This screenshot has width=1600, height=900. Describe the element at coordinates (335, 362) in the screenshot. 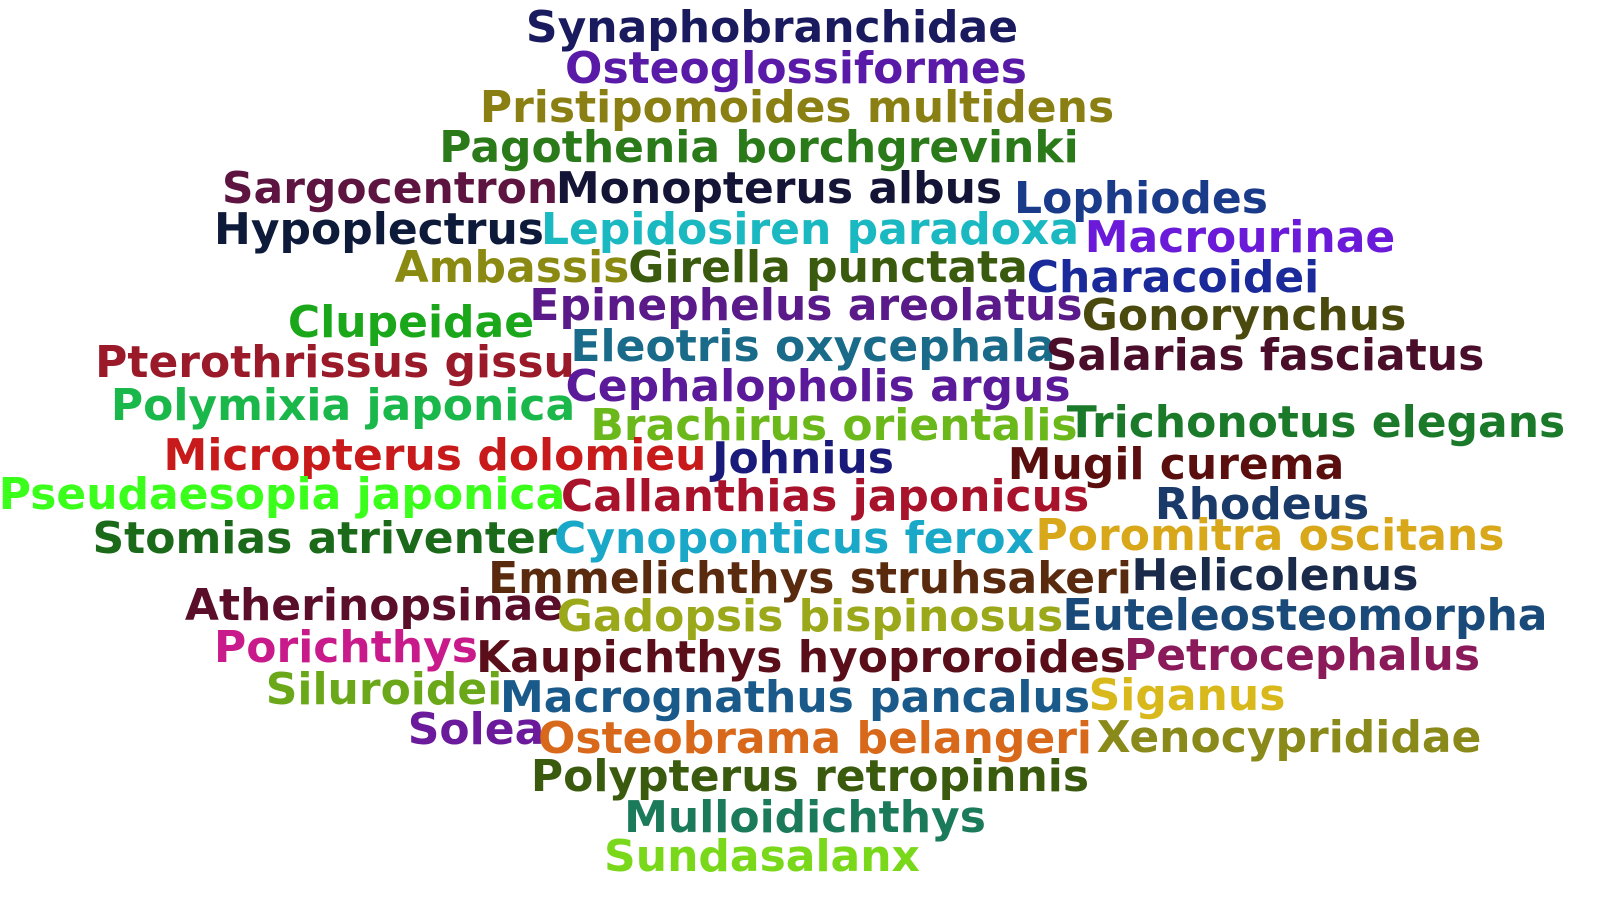

I see `word: Pterothrissus gissu` at that location.